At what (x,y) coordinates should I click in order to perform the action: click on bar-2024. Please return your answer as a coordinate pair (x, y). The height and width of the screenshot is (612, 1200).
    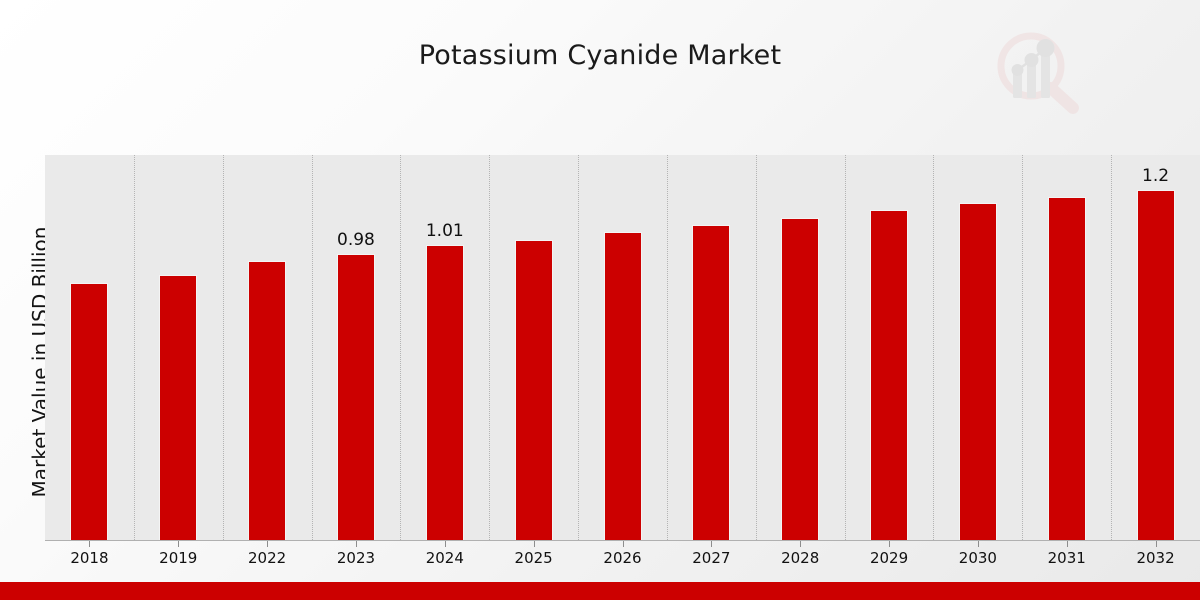
    Looking at the image, I should click on (444, 392).